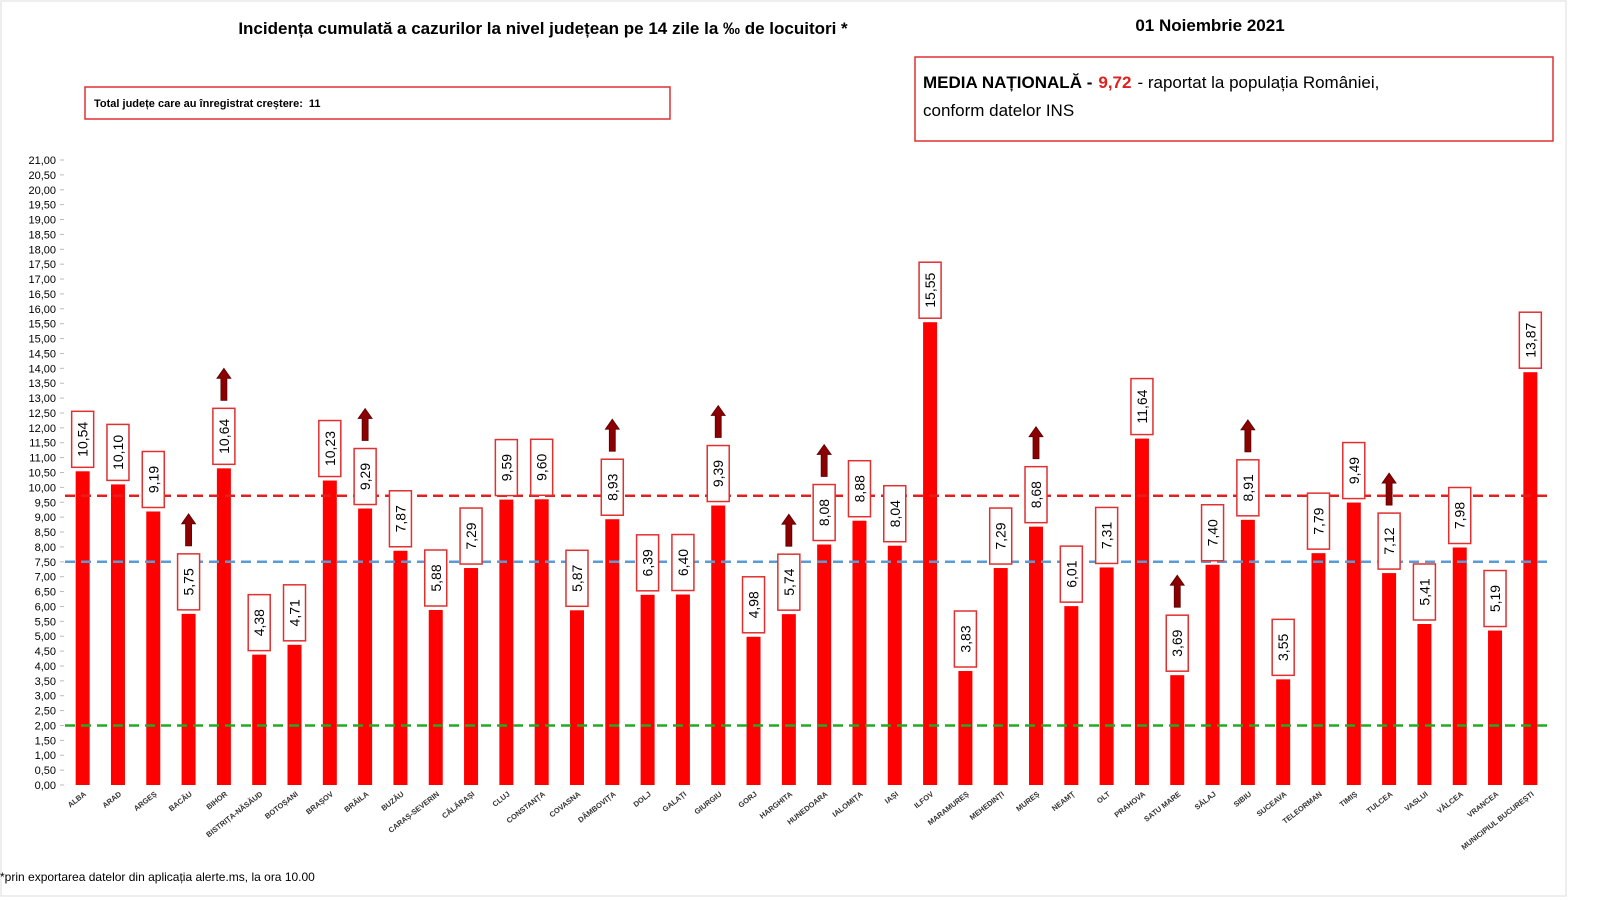  Describe the element at coordinates (45, 652) in the screenshot. I see `y-tick-label: 4,50` at that location.